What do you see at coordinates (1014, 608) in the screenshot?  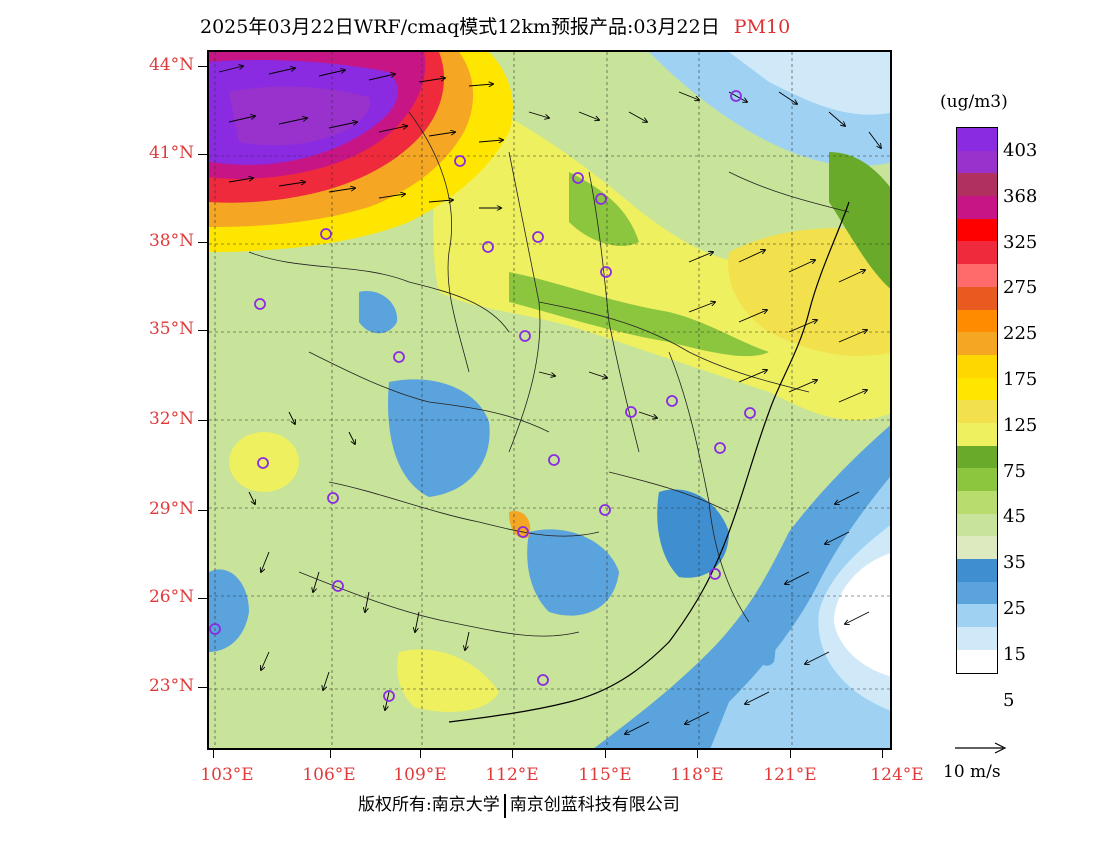 I see `colorbar-level-label: 25` at bounding box center [1014, 608].